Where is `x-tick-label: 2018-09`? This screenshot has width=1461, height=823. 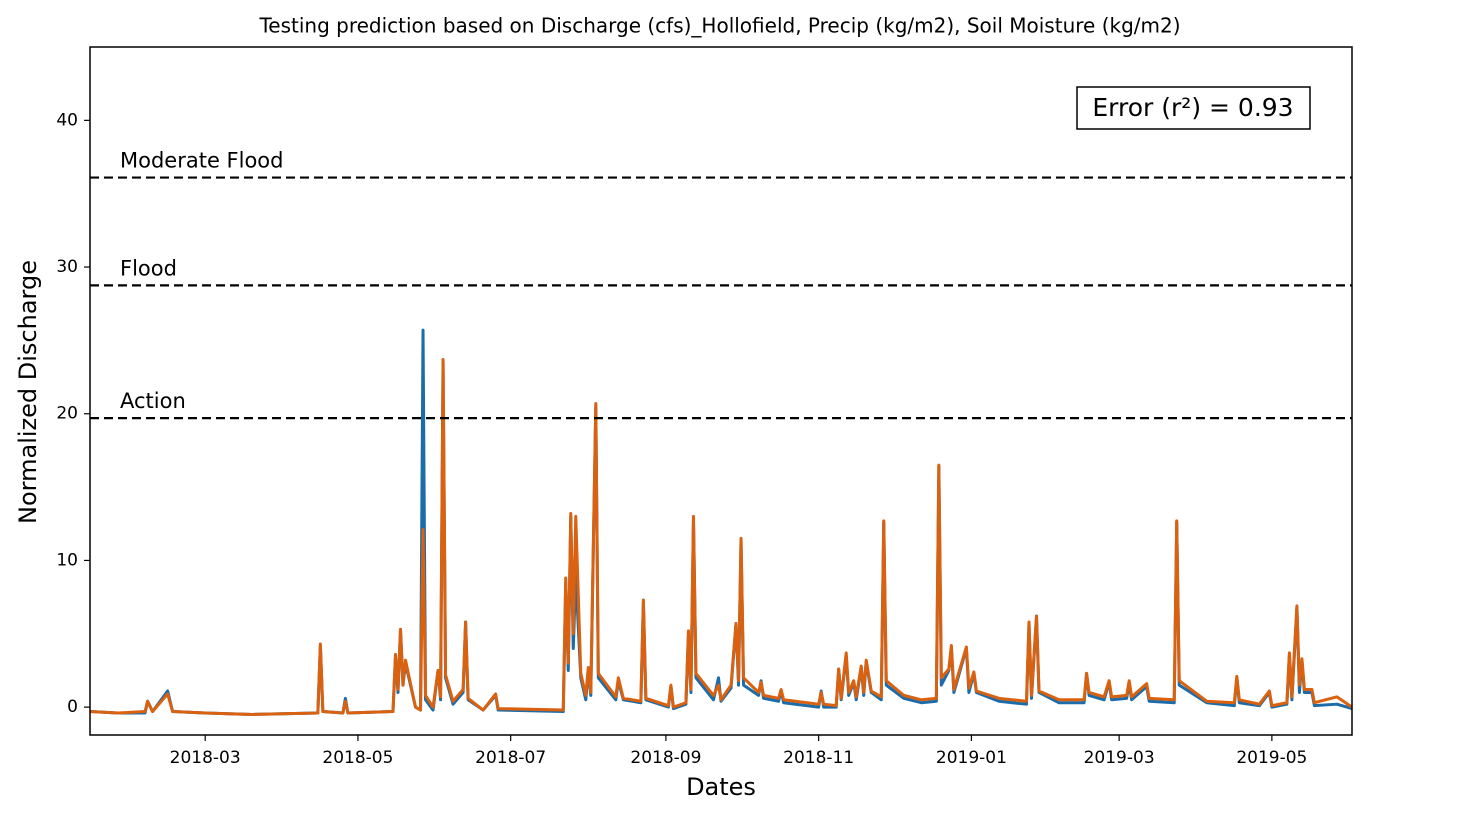
x-tick-label: 2018-09 is located at coordinates (665, 758).